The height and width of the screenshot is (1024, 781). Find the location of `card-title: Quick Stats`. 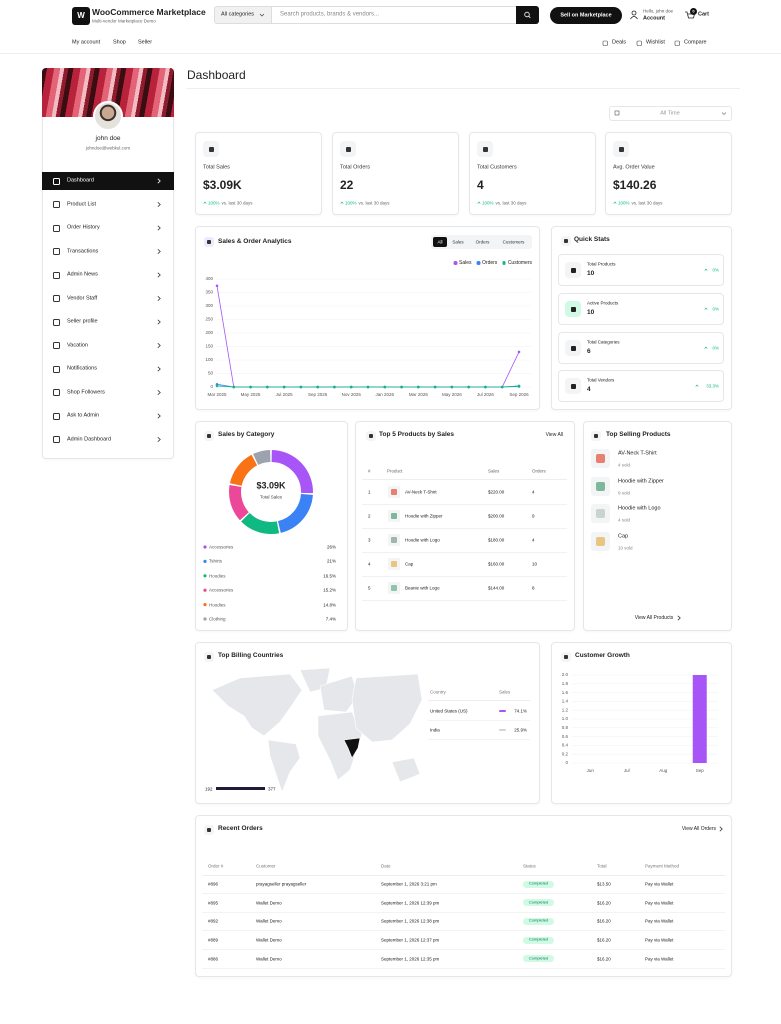

card-title: Quick Stats is located at coordinates (592, 240).